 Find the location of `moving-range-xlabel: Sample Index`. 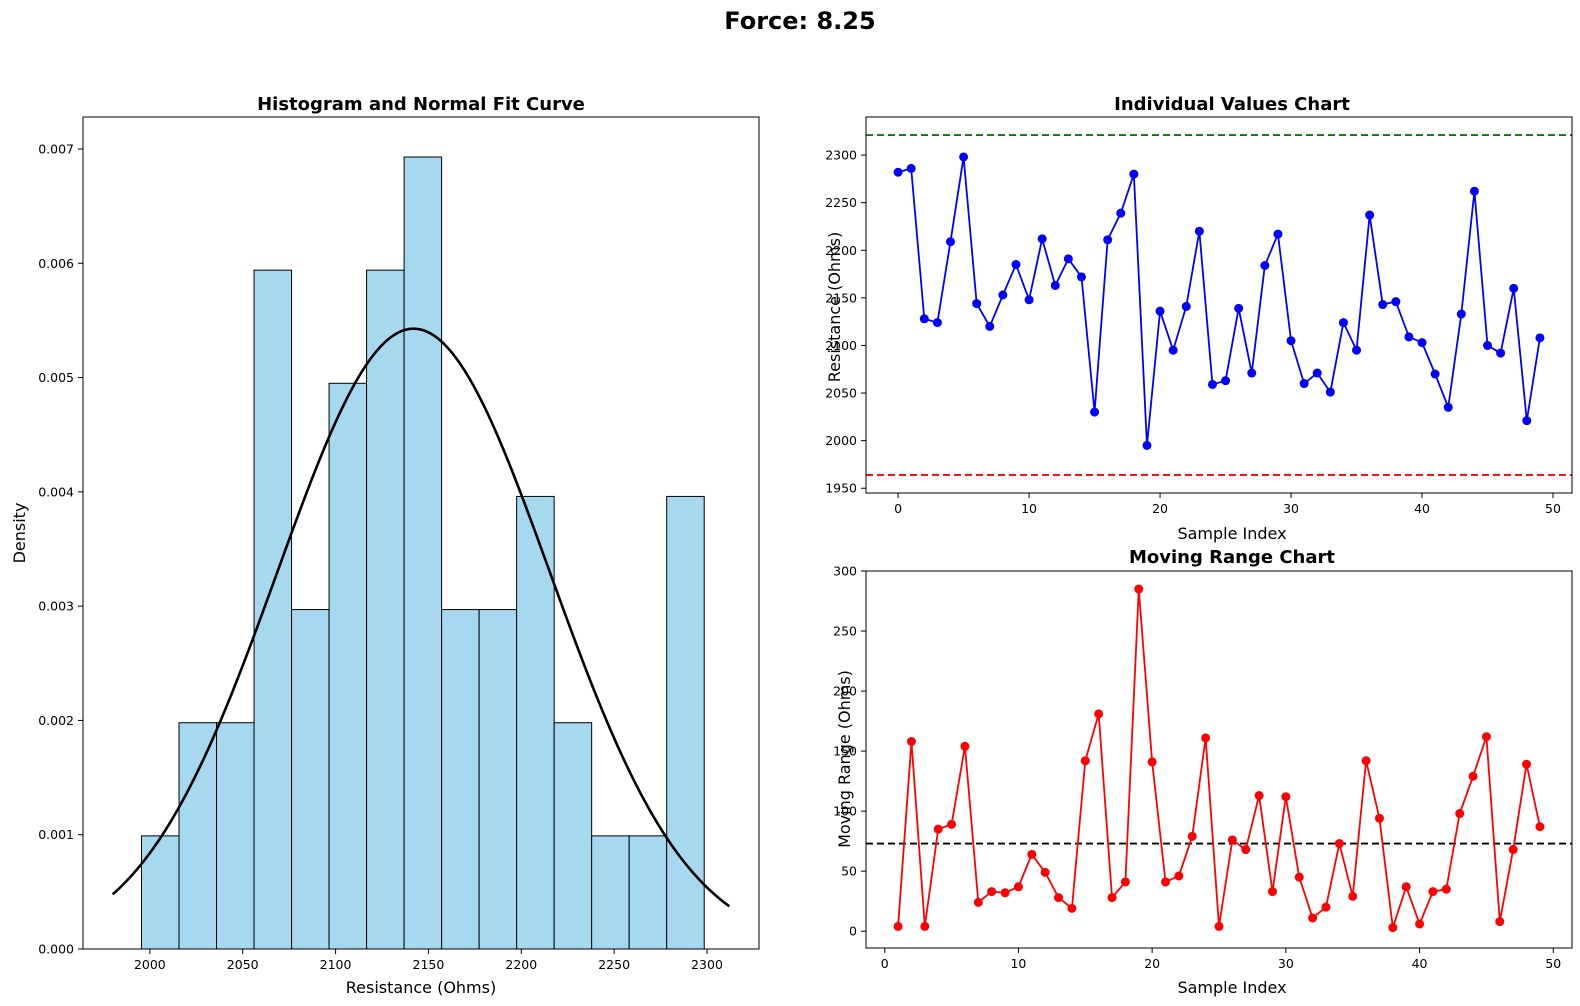

moving-range-xlabel: Sample Index is located at coordinates (1231, 987).